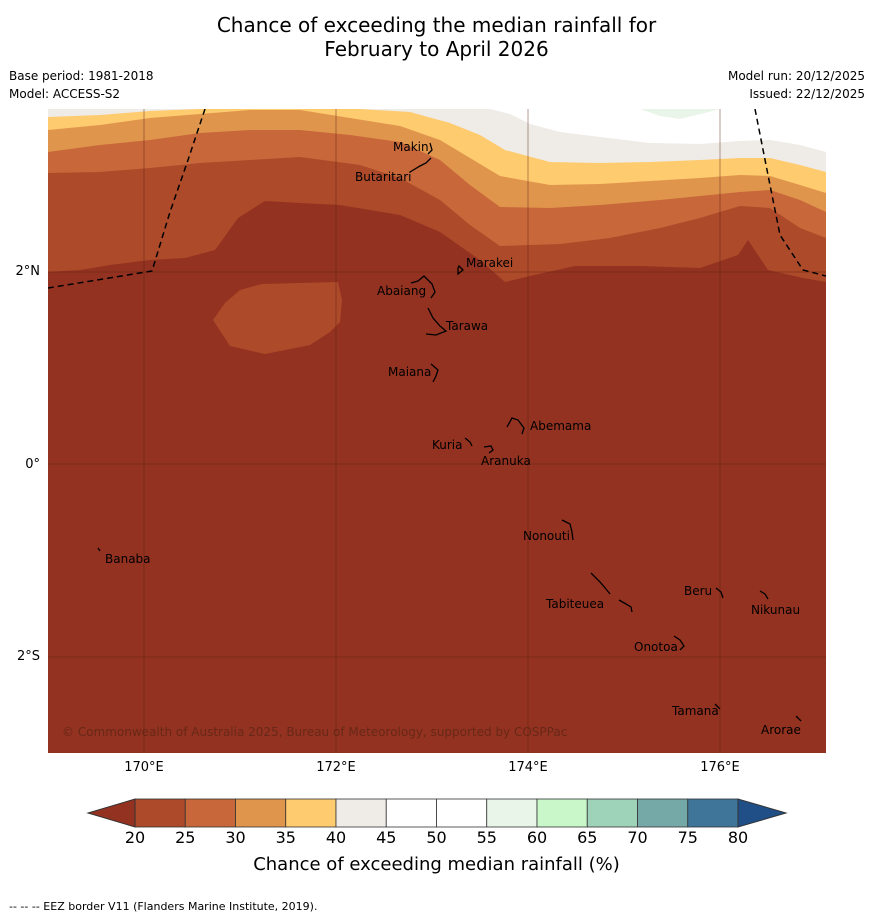 Image resolution: width=873 pixels, height=919 pixels. Describe the element at coordinates (489, 263) in the screenshot. I see `place-label-marakei: Marakei` at that location.